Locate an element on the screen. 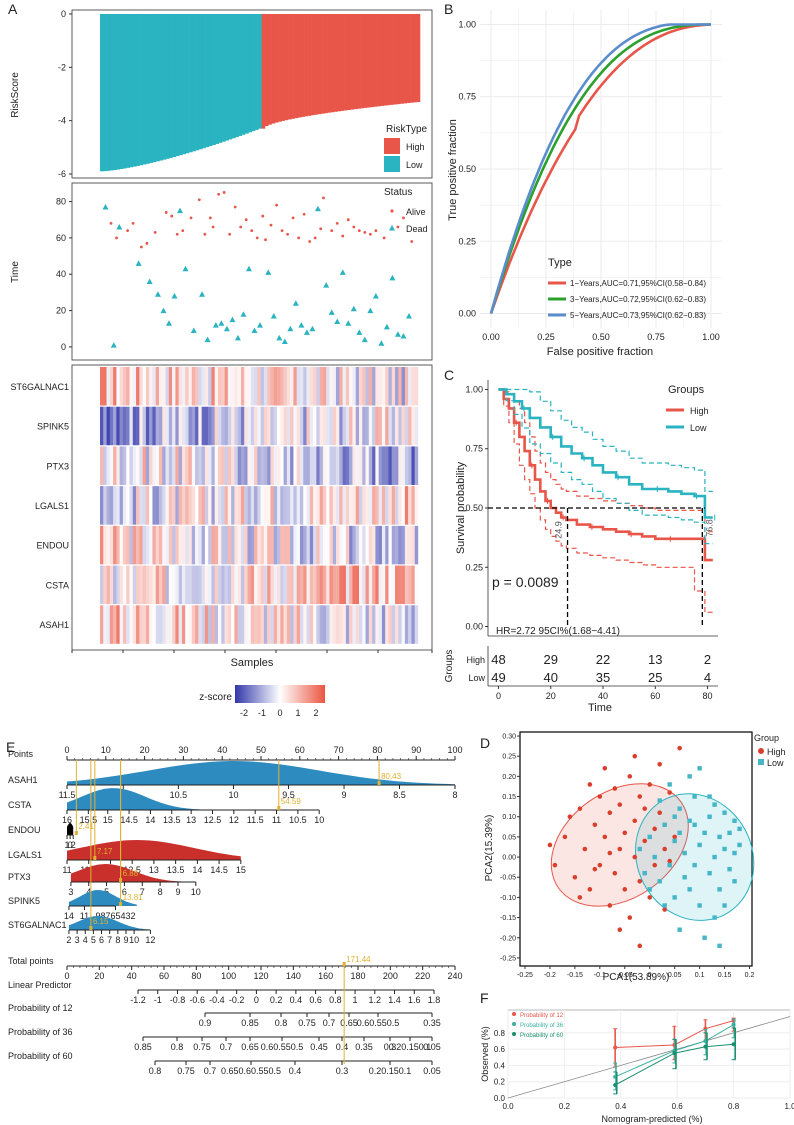 The image size is (794, 1125). nomogram-tick-label-csta: 16 is located at coordinates (67, 820).